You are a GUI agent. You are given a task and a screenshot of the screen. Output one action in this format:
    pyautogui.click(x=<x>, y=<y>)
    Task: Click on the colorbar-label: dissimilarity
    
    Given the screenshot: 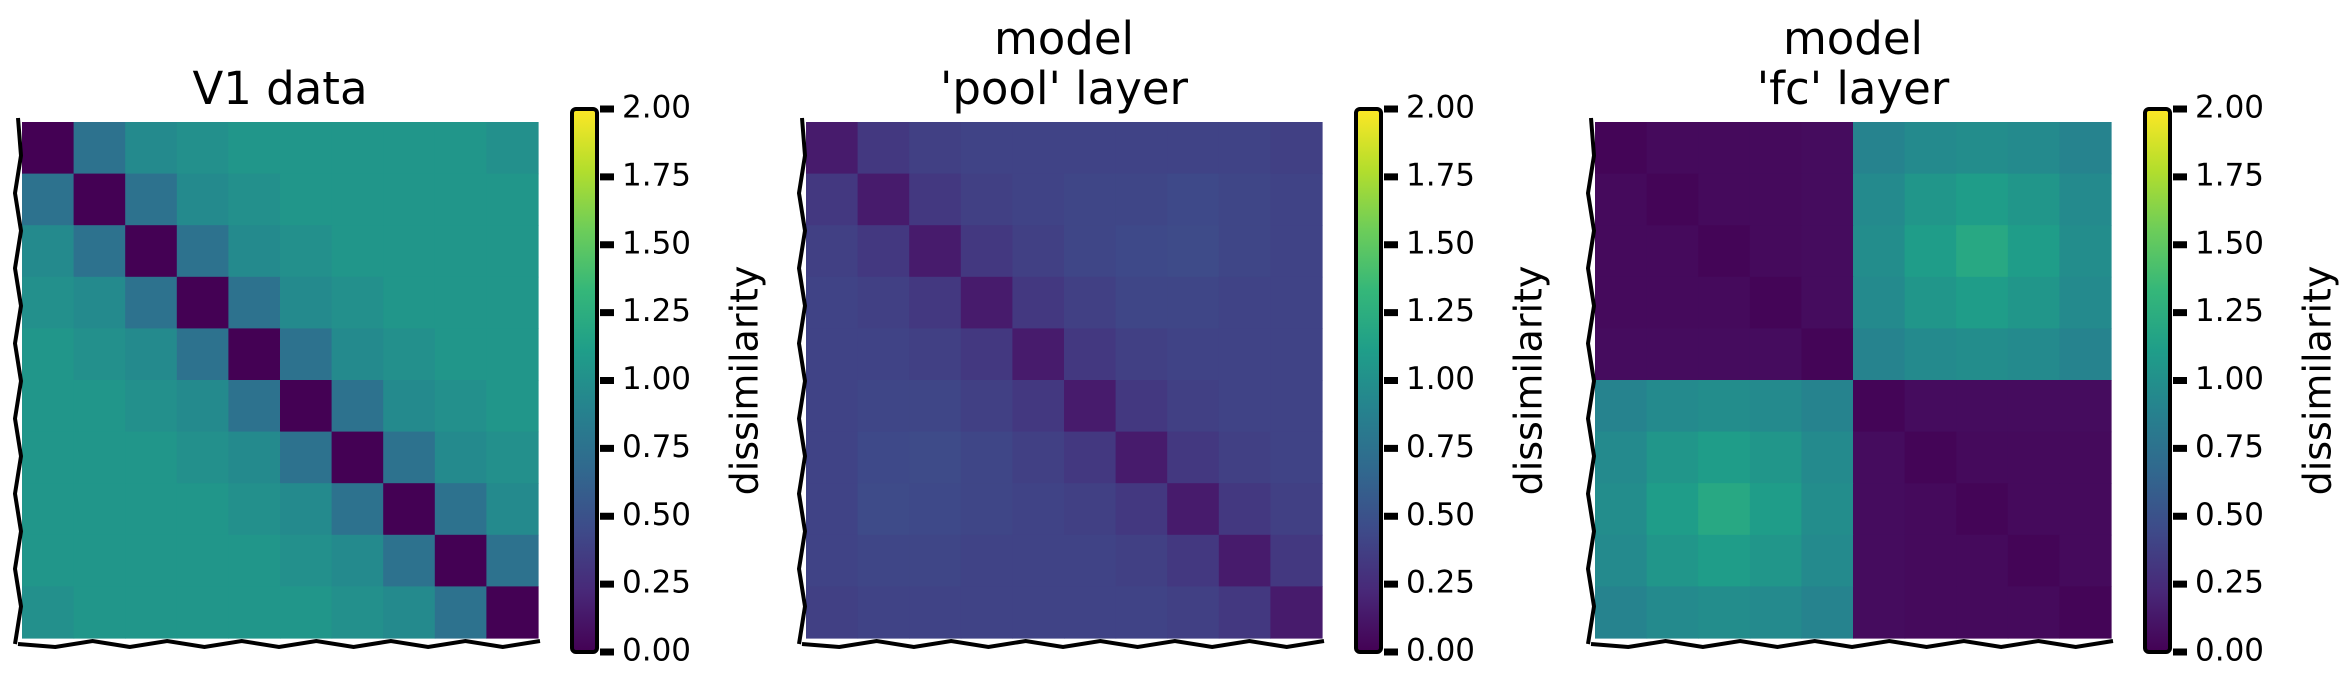 What is the action you would take?
    pyautogui.click(x=2318, y=381)
    